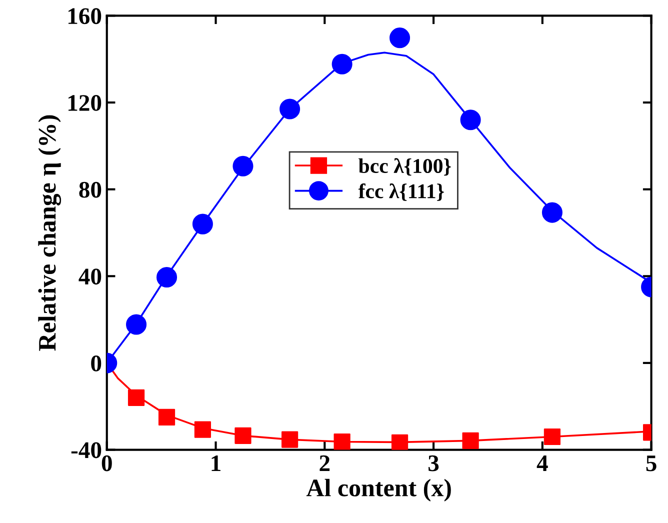 This screenshot has width=668, height=523. Describe the element at coordinates (50, 233) in the screenshot. I see `y-axis-title: Relative change η (%)` at that location.